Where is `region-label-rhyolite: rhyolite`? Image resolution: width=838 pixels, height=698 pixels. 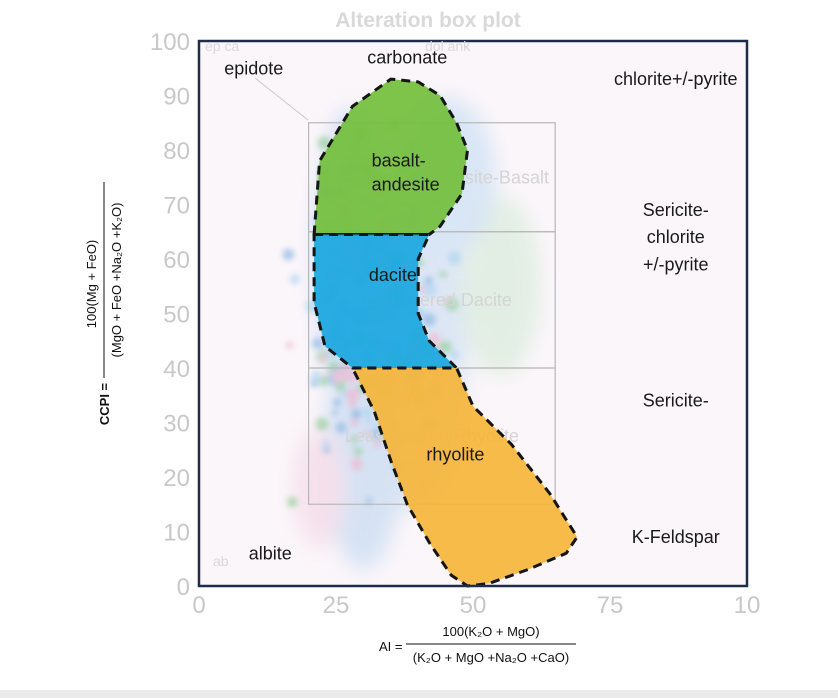 region-label-rhyolite: rhyolite is located at coordinates (455, 455).